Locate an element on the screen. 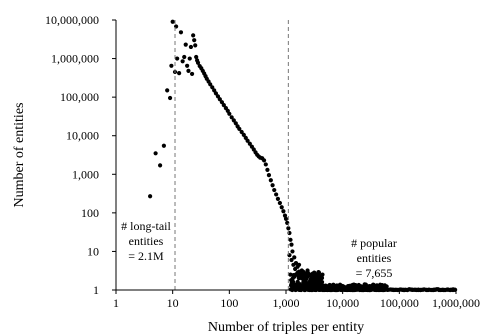 This screenshot has height=335, width=487. y-tick-label: 1,000,000 is located at coordinates (75, 59).